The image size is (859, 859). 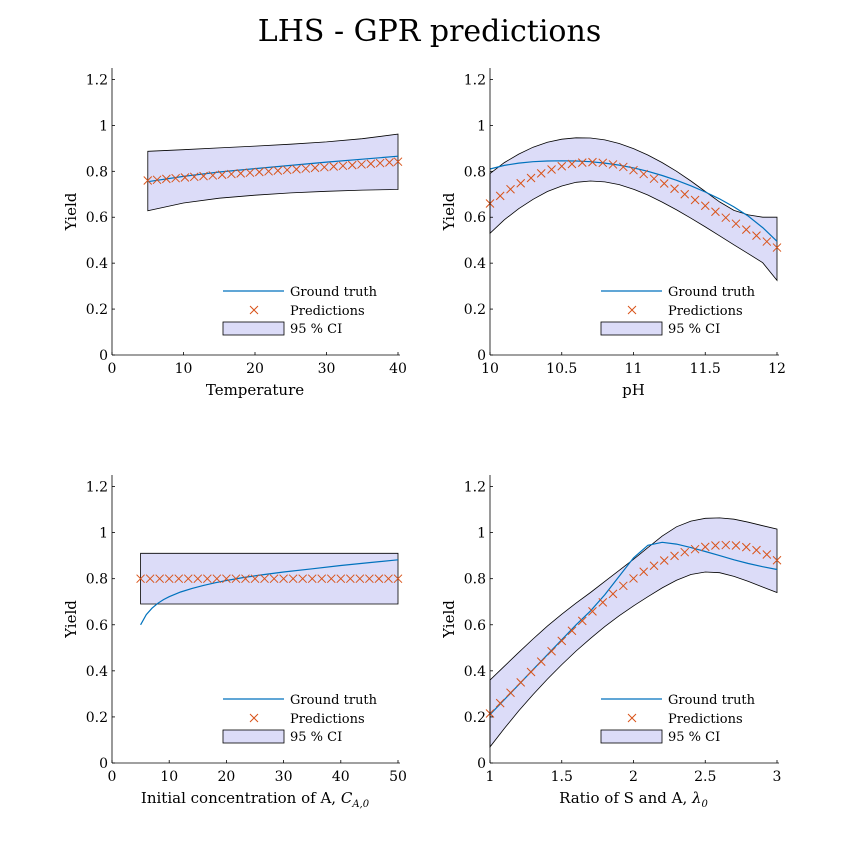 I want to click on x-axis-label: pH, so click(x=633, y=390).